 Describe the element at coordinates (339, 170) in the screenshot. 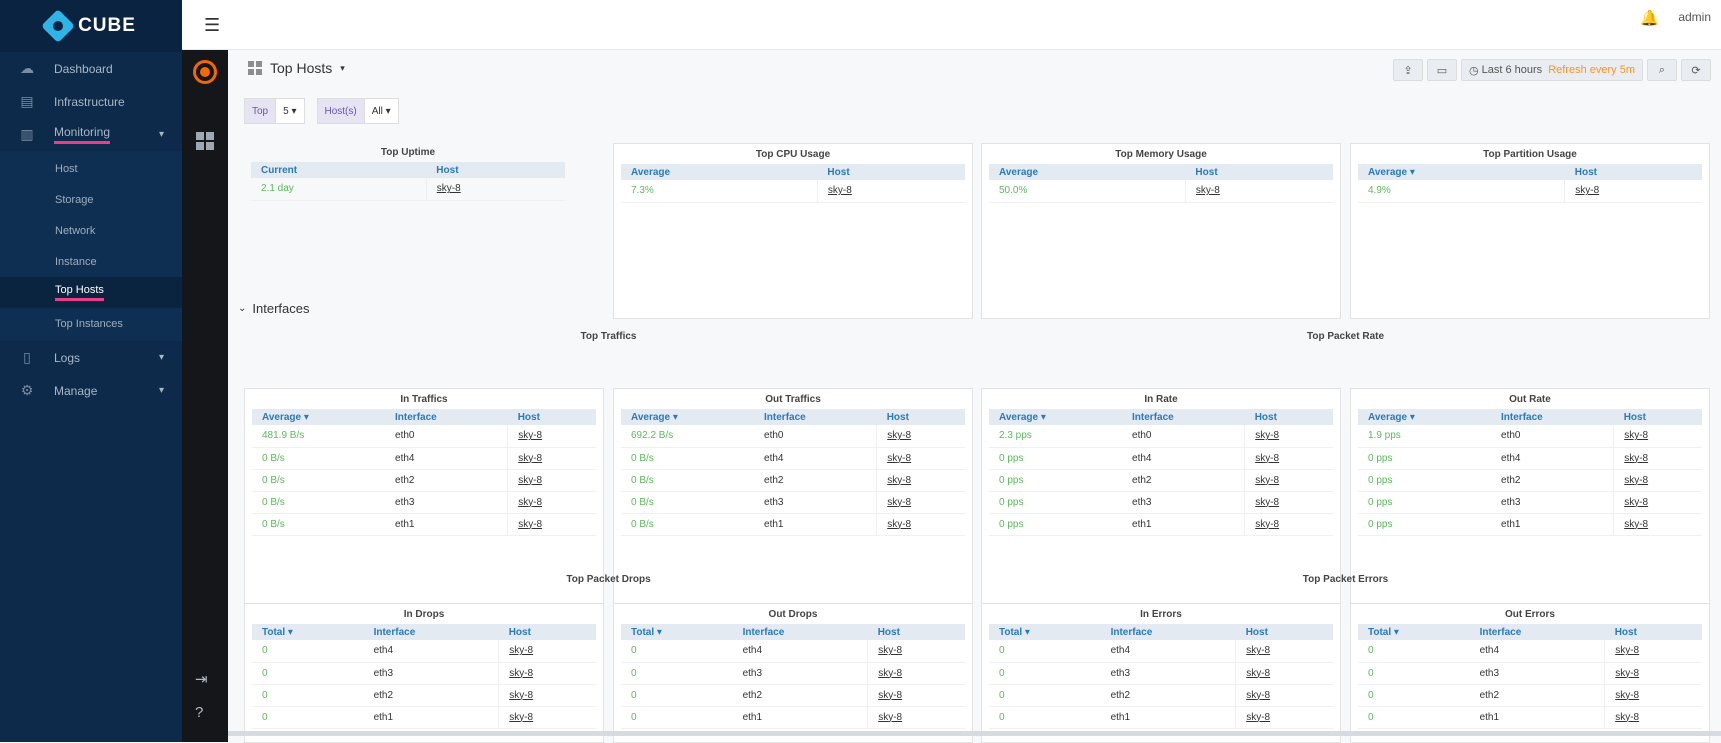

I see `column-header: Current` at that location.